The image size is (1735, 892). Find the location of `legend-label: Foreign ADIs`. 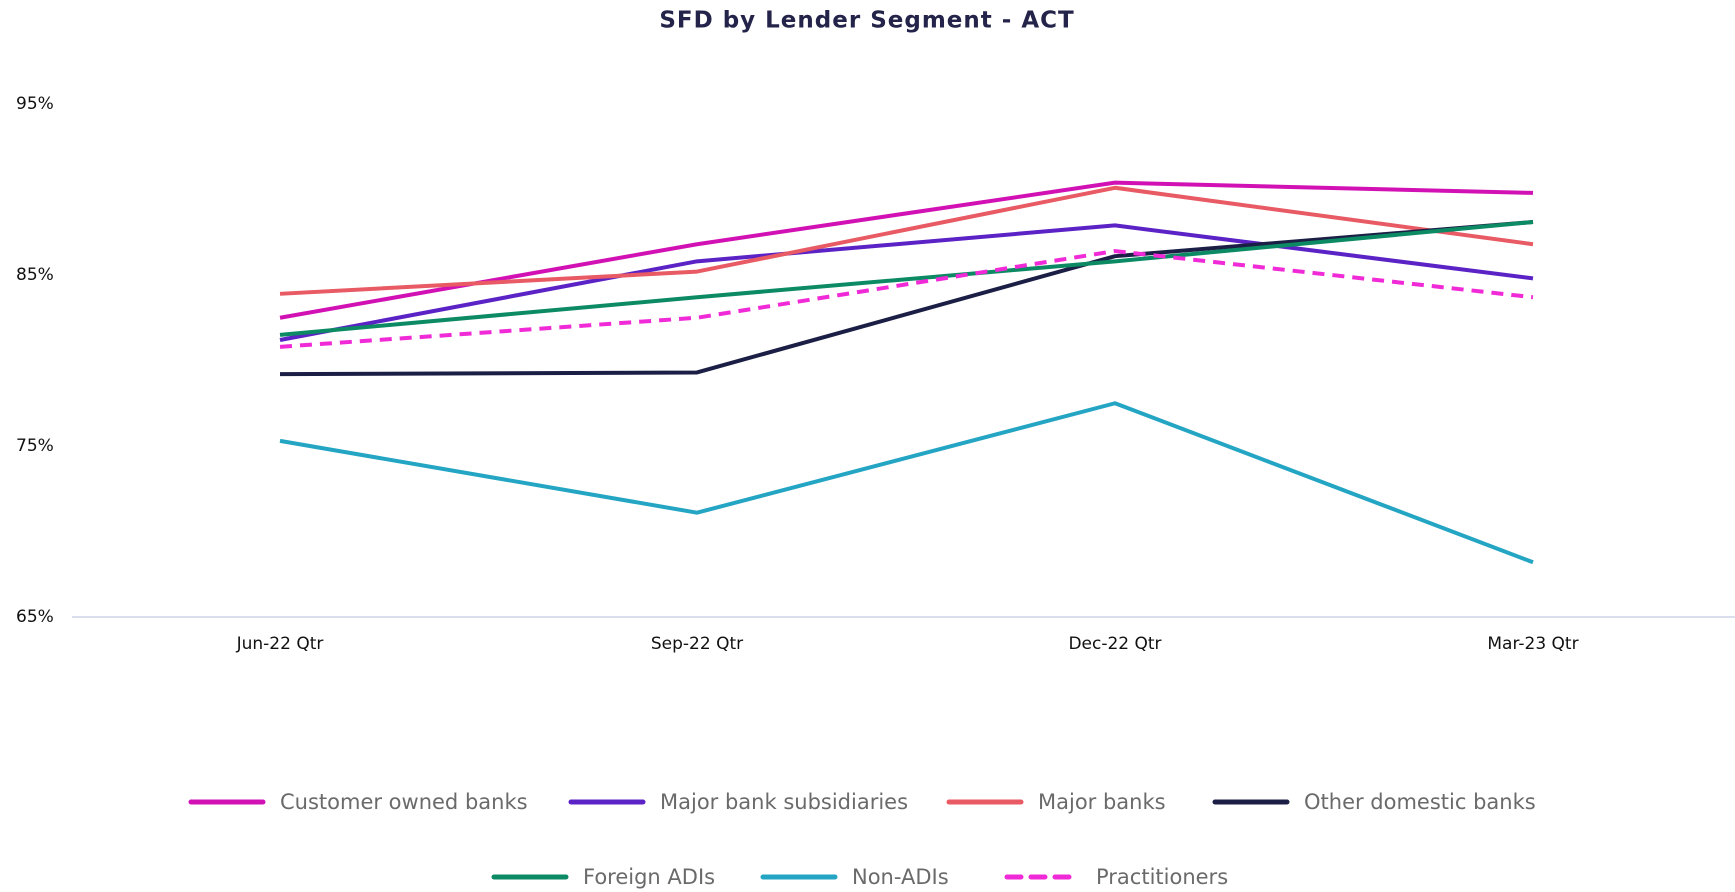

legend-label: Foreign ADIs is located at coordinates (649, 877).